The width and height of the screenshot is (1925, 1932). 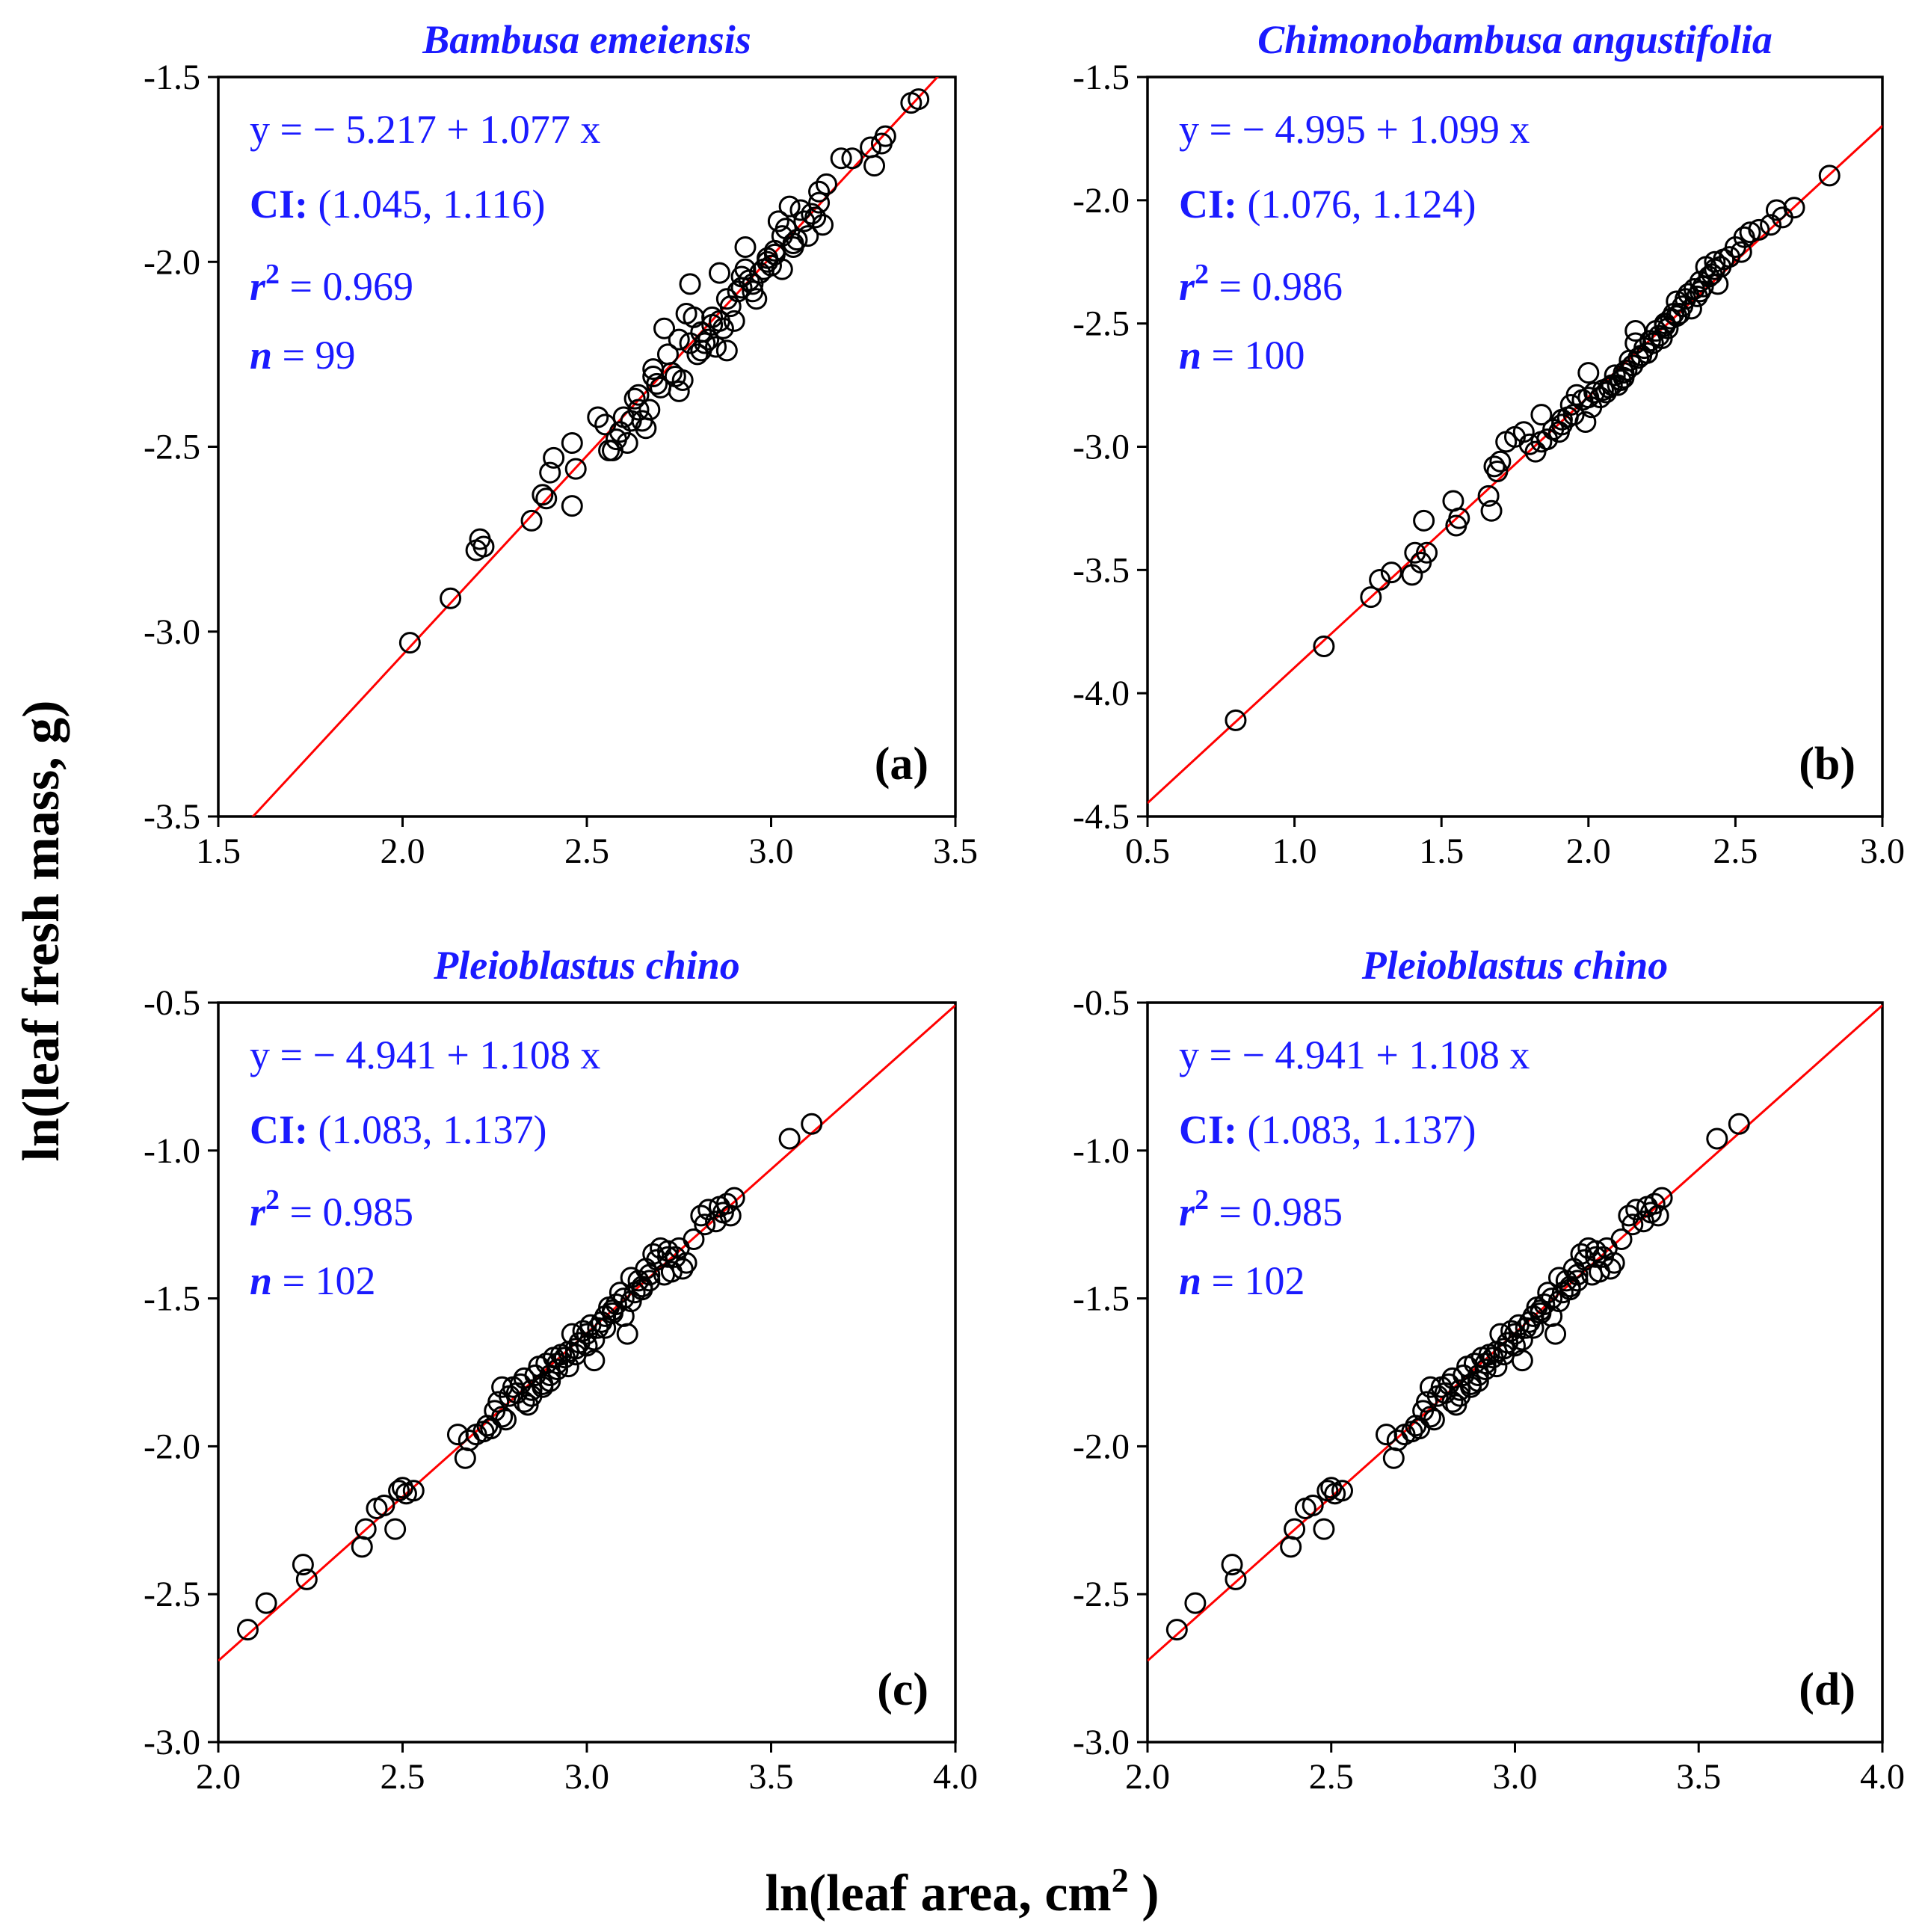 What do you see at coordinates (1101, 448) in the screenshot?
I see `y-tick-label: -3.0` at bounding box center [1101, 448].